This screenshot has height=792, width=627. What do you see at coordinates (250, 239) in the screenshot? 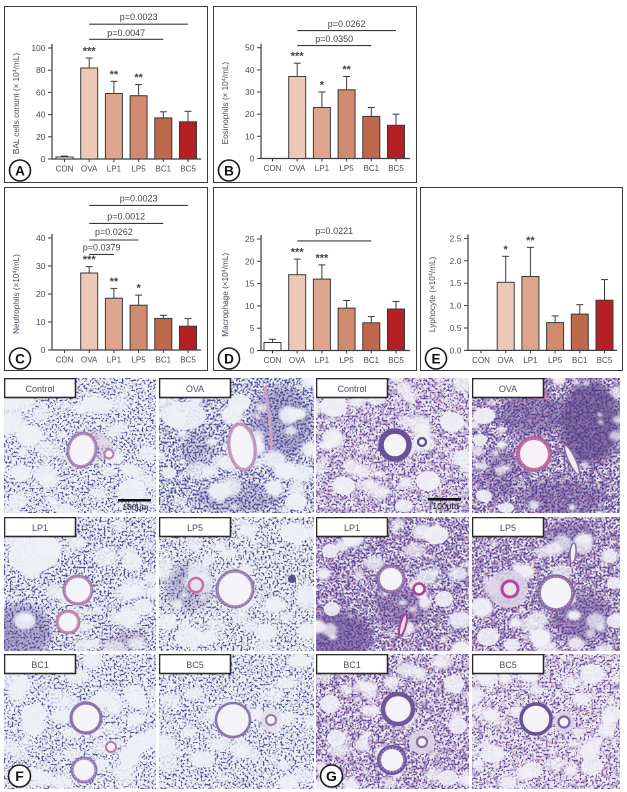
I see `svg-text: 25` at bounding box center [250, 239].